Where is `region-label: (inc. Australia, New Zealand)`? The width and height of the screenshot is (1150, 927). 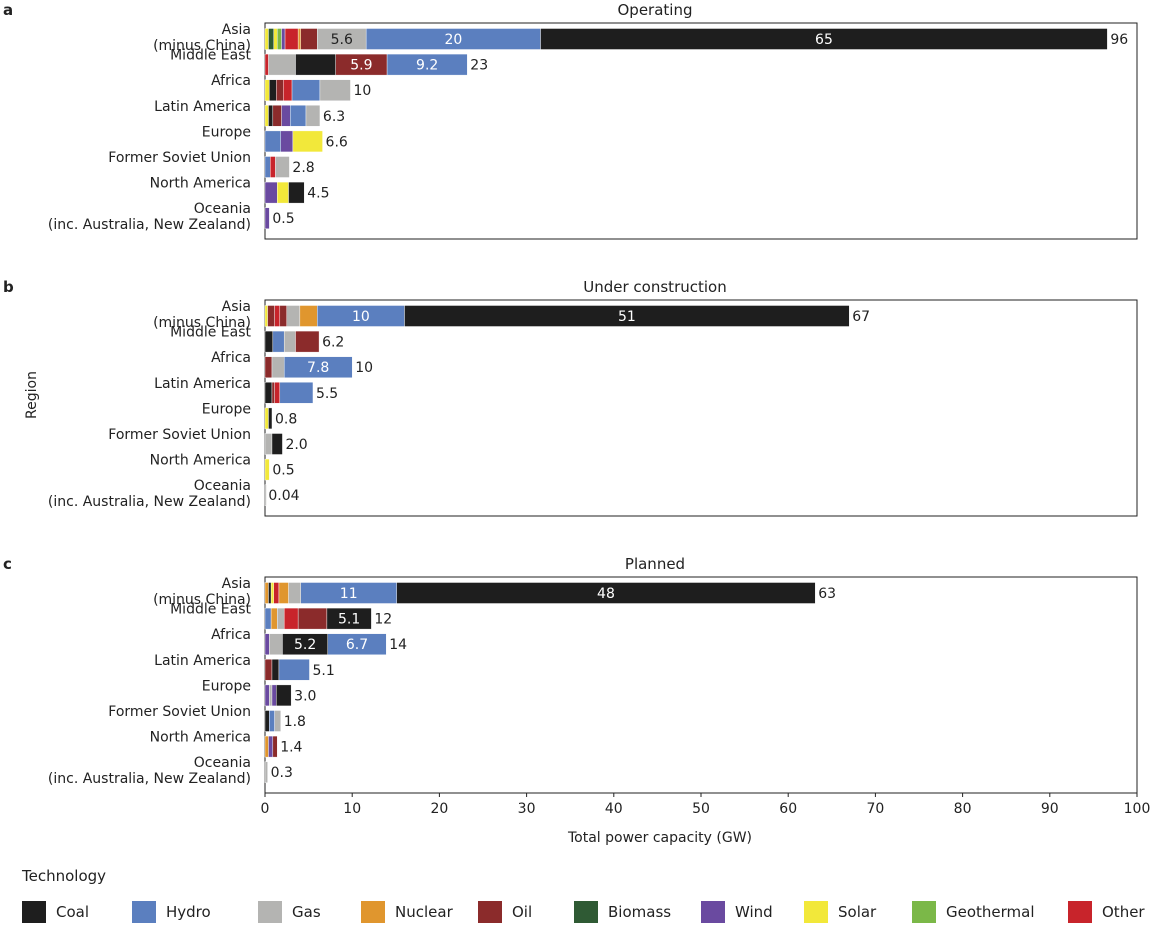 region-label: (inc. Australia, New Zealand) is located at coordinates (149, 225).